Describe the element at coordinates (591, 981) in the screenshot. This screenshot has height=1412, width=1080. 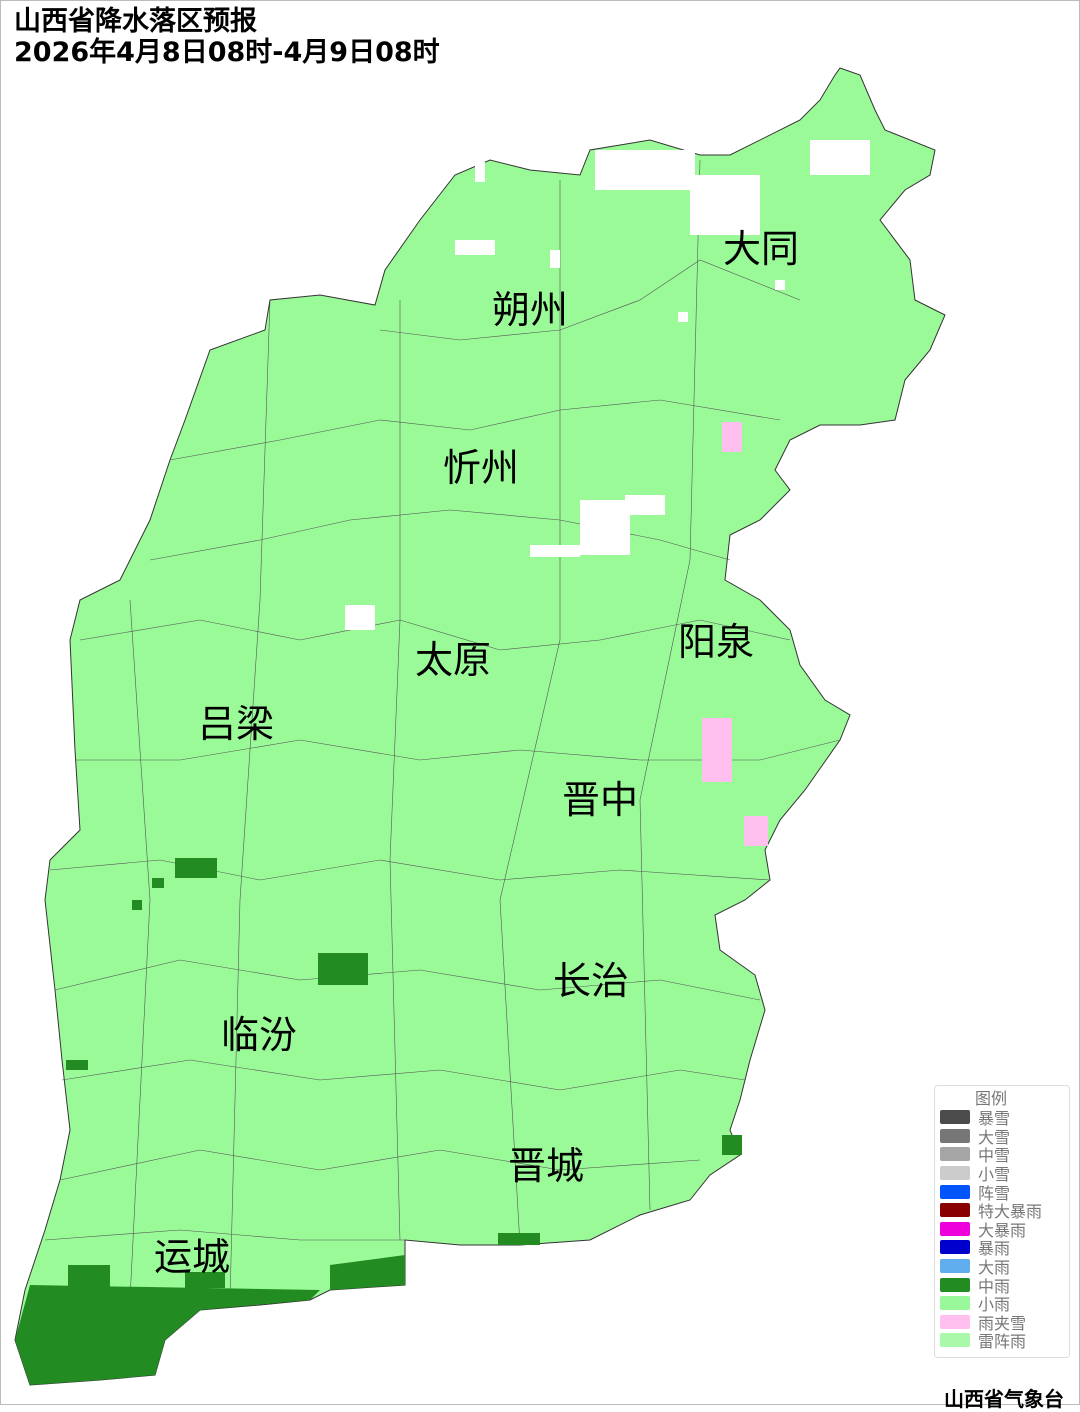
I see `city-label: 长治` at that location.